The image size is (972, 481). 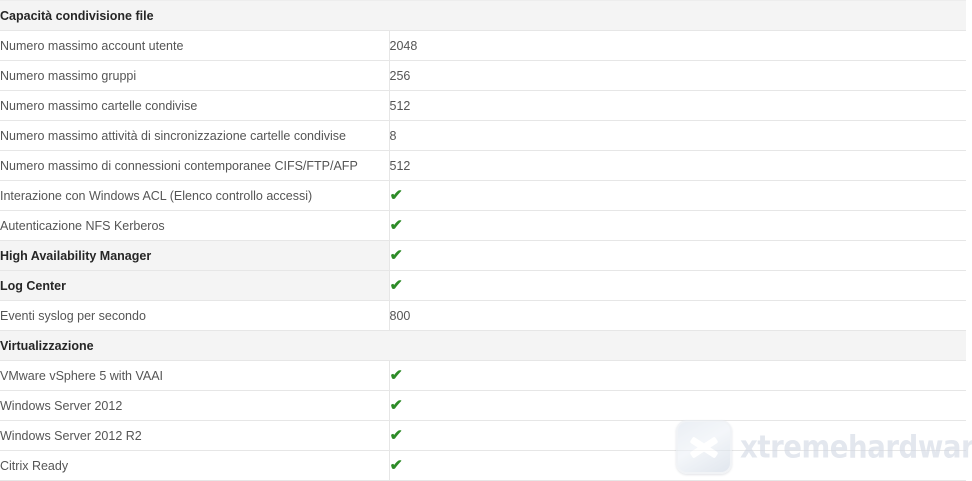 I want to click on table-row: Eventi syslog per secondo 800, so click(x=483, y=315).